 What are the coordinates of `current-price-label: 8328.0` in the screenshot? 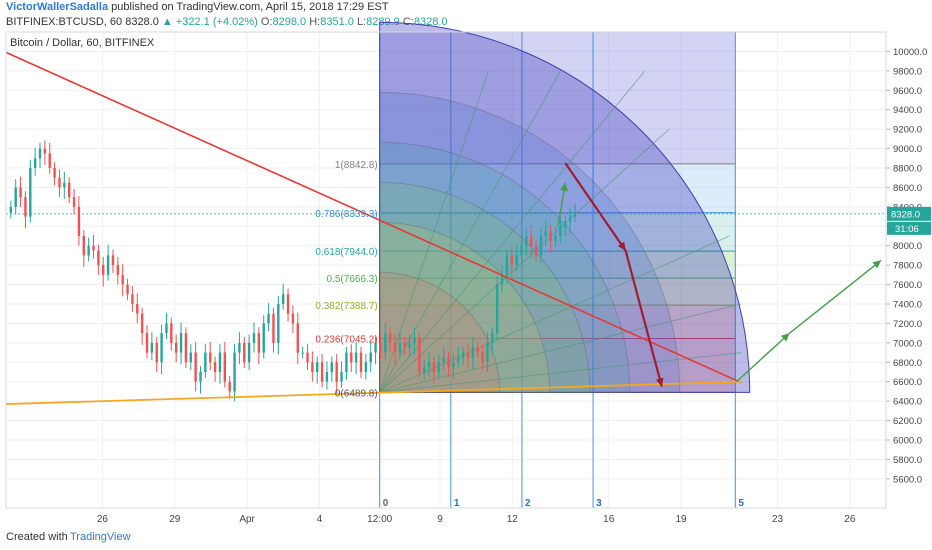 It's located at (905, 214).